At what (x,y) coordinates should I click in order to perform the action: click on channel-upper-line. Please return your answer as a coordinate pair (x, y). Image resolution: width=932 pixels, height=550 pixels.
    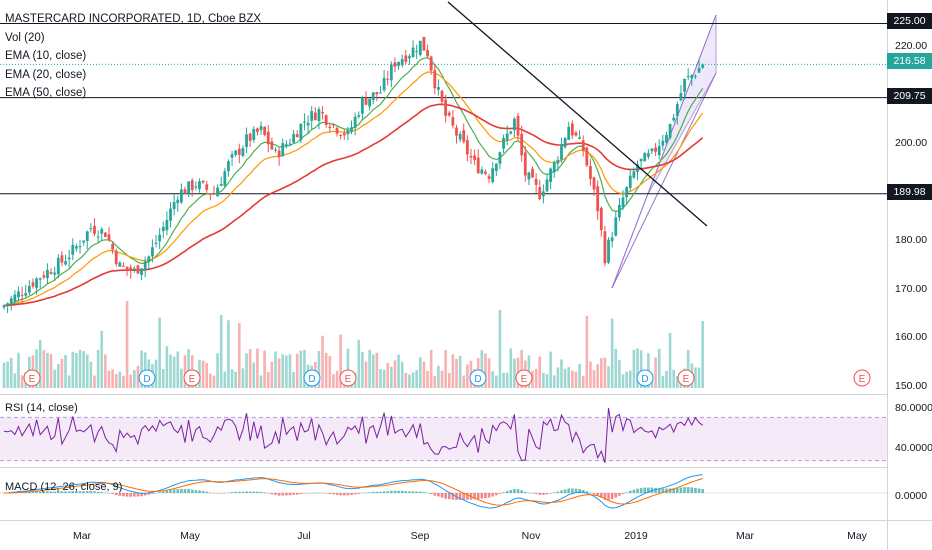
    Looking at the image, I should click on (664, 151).